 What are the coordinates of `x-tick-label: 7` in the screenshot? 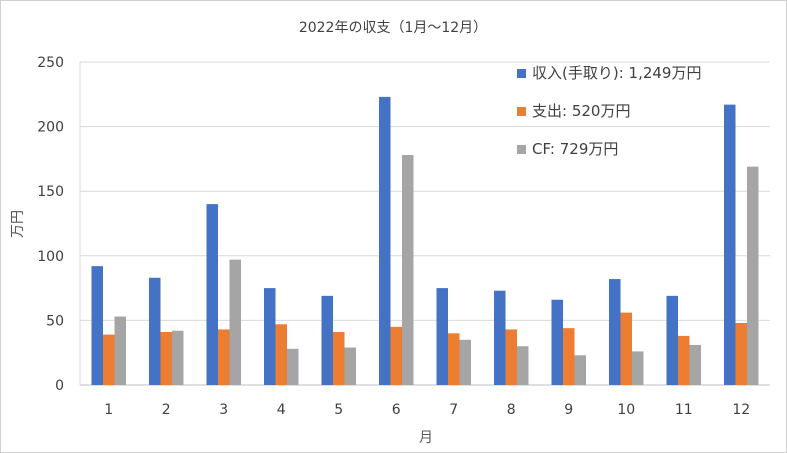 It's located at (453, 410).